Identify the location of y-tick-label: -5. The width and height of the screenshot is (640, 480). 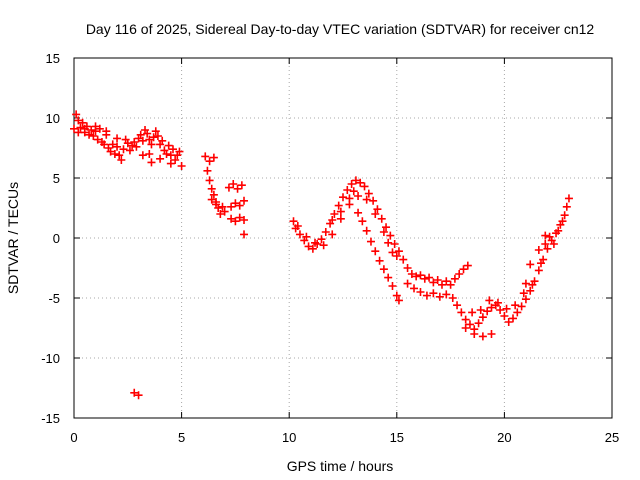
(54, 298).